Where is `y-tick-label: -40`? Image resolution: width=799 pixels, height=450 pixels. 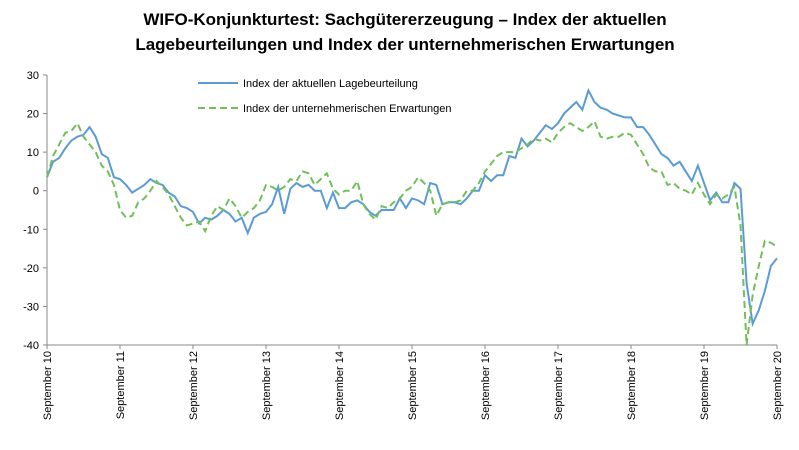 y-tick-label: -40 is located at coordinates (31, 346).